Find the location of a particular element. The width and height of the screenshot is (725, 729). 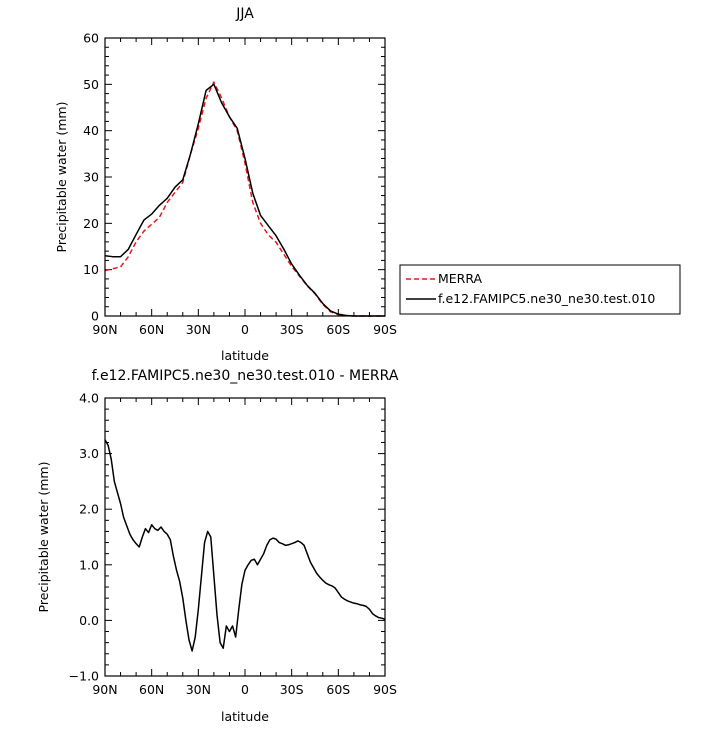

series-line-merra is located at coordinates (244, 199).